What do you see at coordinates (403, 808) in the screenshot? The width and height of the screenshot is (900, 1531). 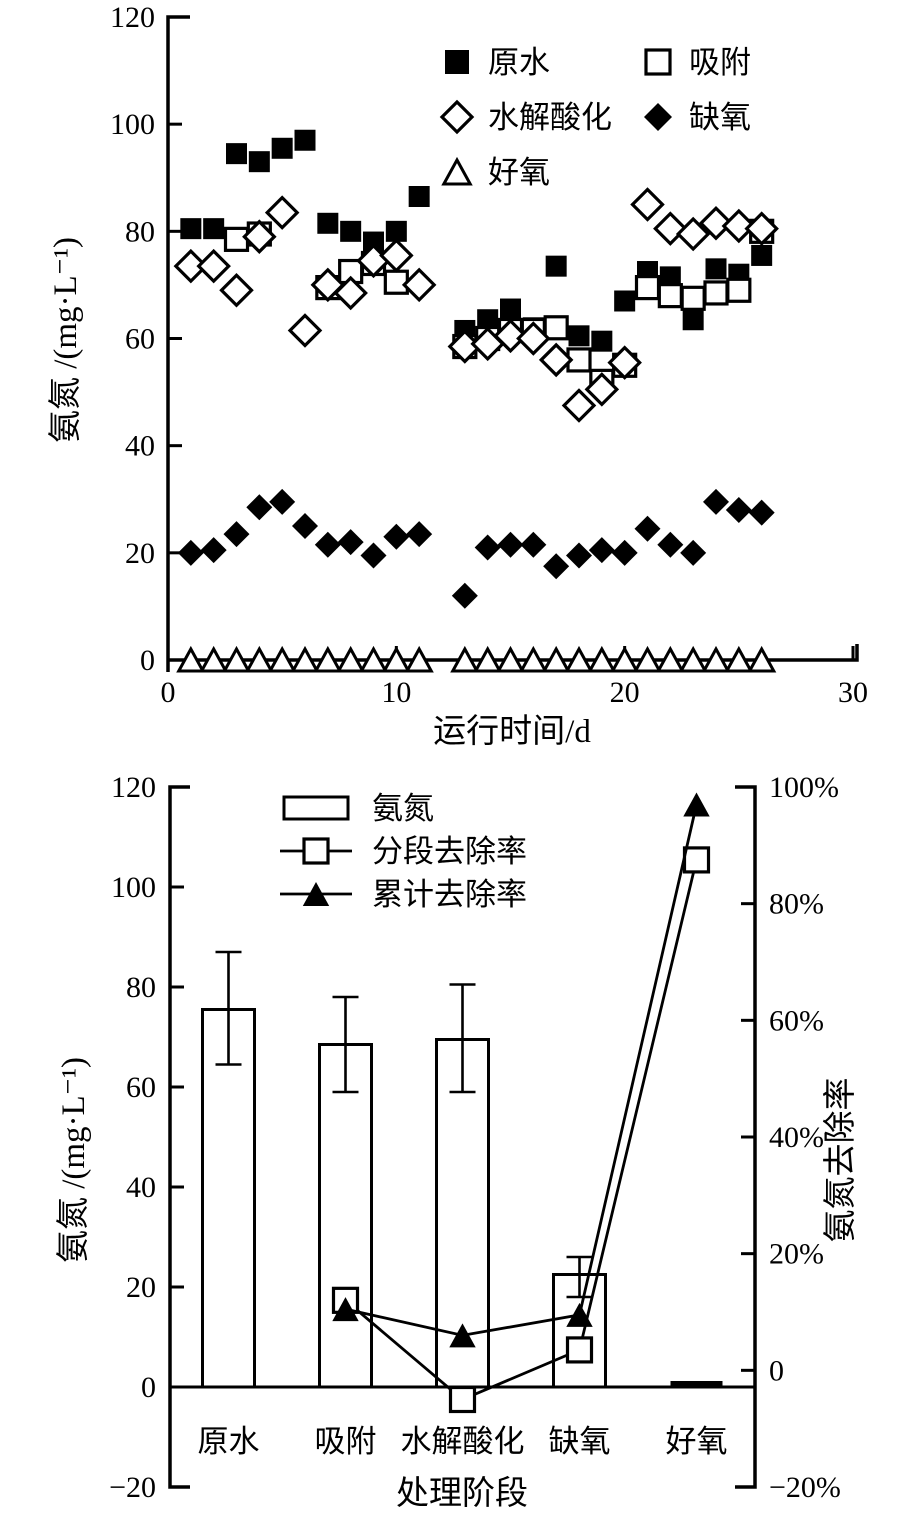 I see `legend-label: 氨氮` at bounding box center [403, 808].